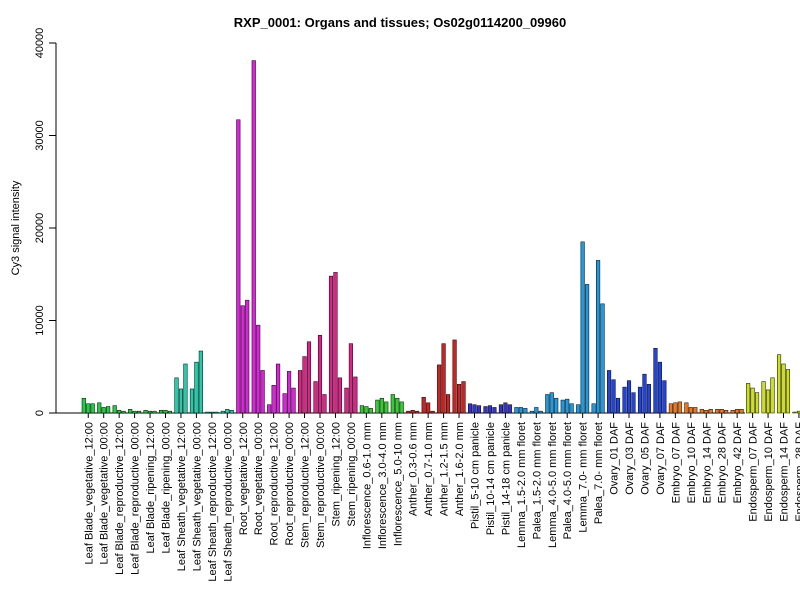 This screenshot has width=800, height=600. What do you see at coordinates (290, 484) in the screenshot?
I see `x-tick-label: Root_reproductive_00:00` at bounding box center [290, 484].